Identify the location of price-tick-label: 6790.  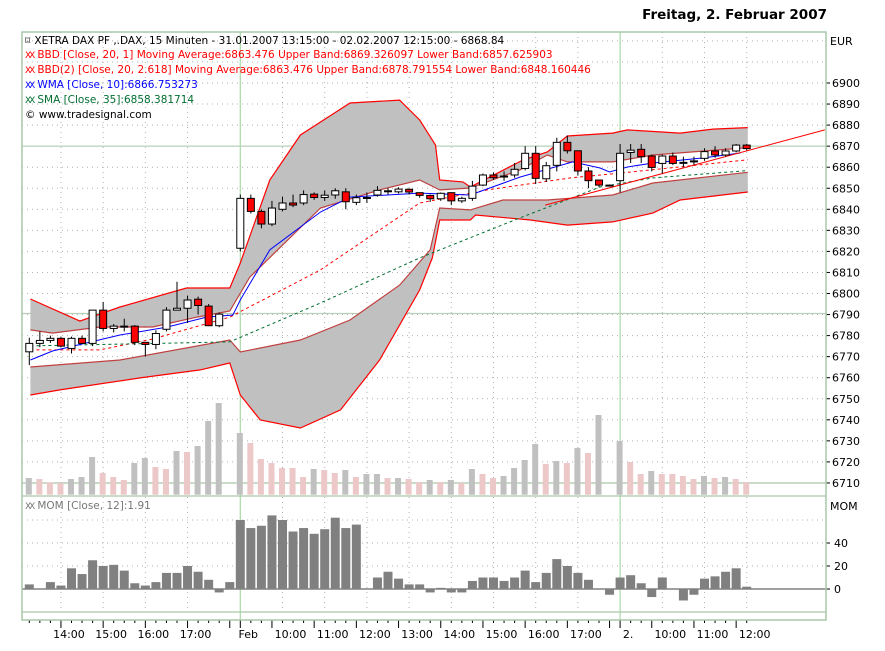
(846, 315).